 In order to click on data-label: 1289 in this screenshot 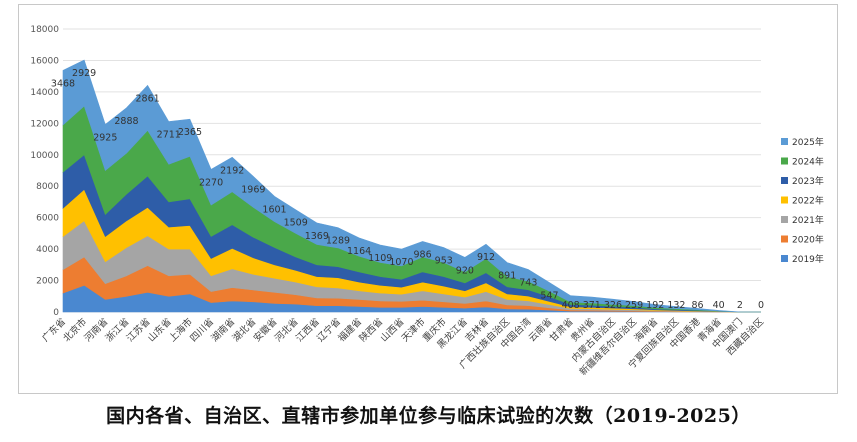, I will do `click(338, 241)`.